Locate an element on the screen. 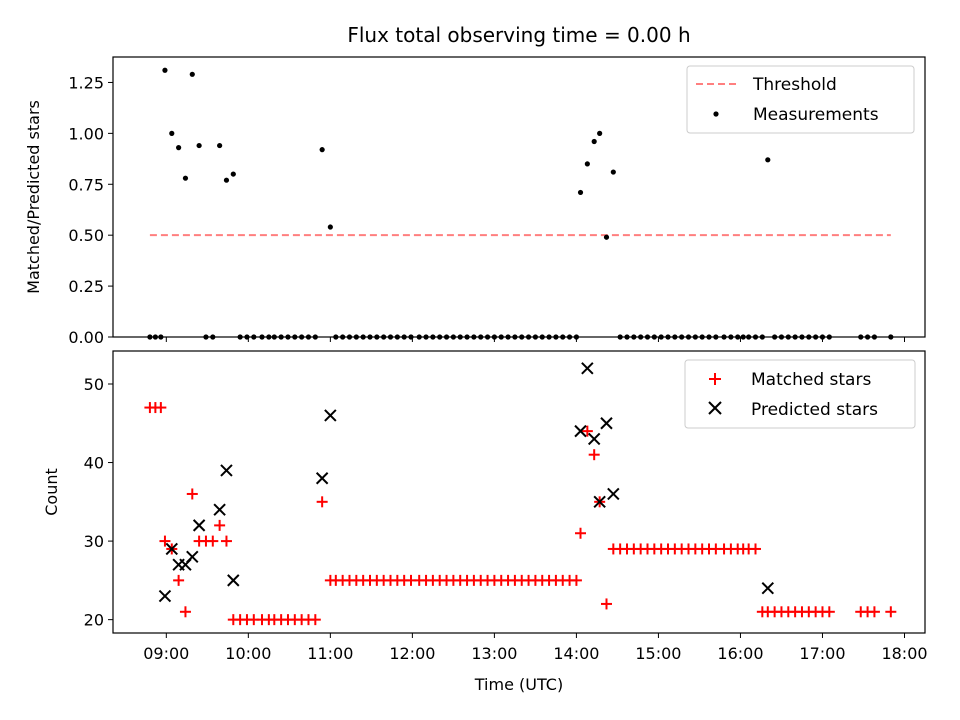  x-axis-label: Time (UTC) is located at coordinates (518, 684).